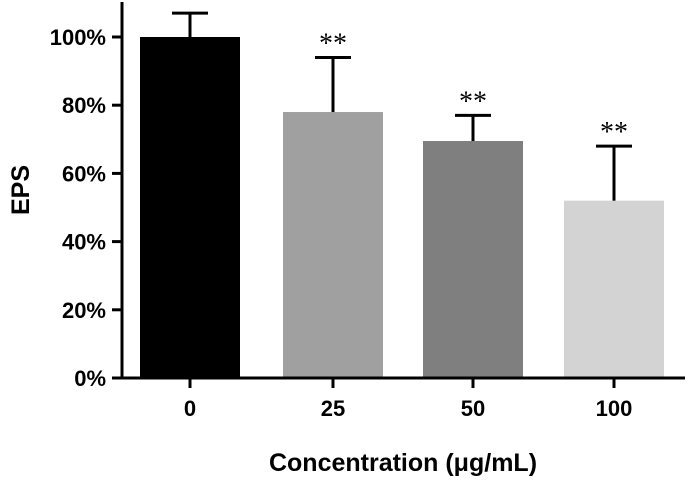 The height and width of the screenshot is (480, 688). I want to click on x-axis-title: Concentration (μg/mL), so click(403, 463).